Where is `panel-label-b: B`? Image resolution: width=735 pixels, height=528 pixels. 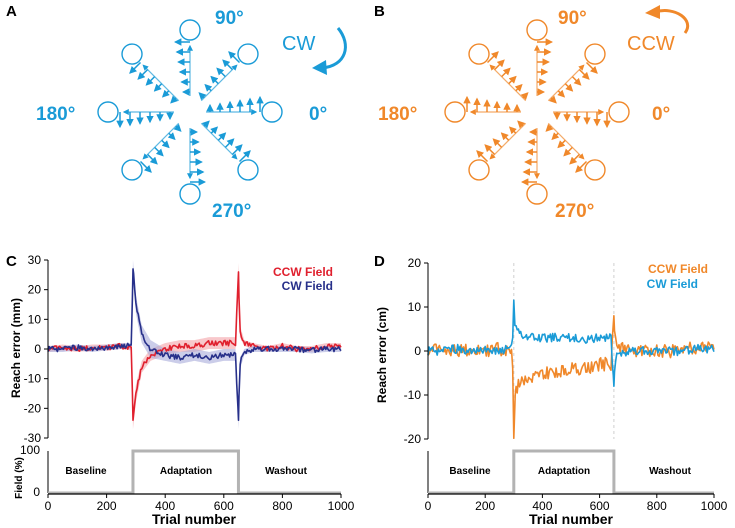
panel-label-b: B is located at coordinates (379, 11).